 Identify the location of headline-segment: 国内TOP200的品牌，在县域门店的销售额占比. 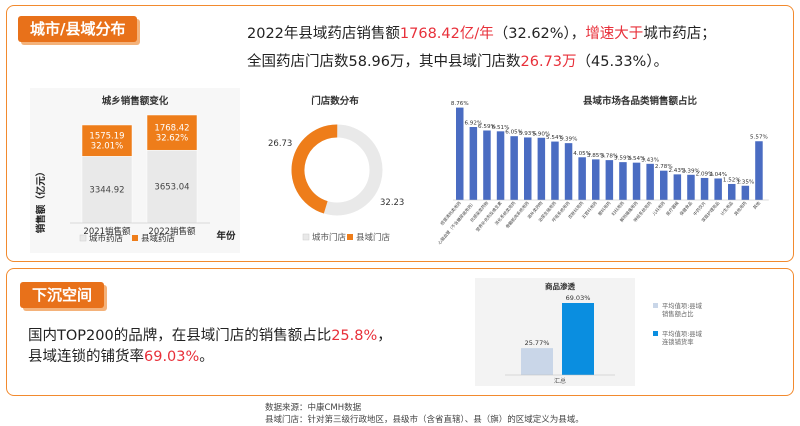
(180, 336).